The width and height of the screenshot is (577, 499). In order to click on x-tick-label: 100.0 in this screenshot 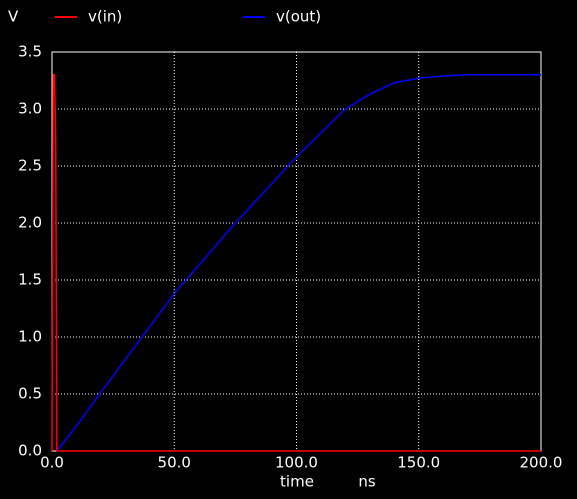, I will do `click(296, 463)`.